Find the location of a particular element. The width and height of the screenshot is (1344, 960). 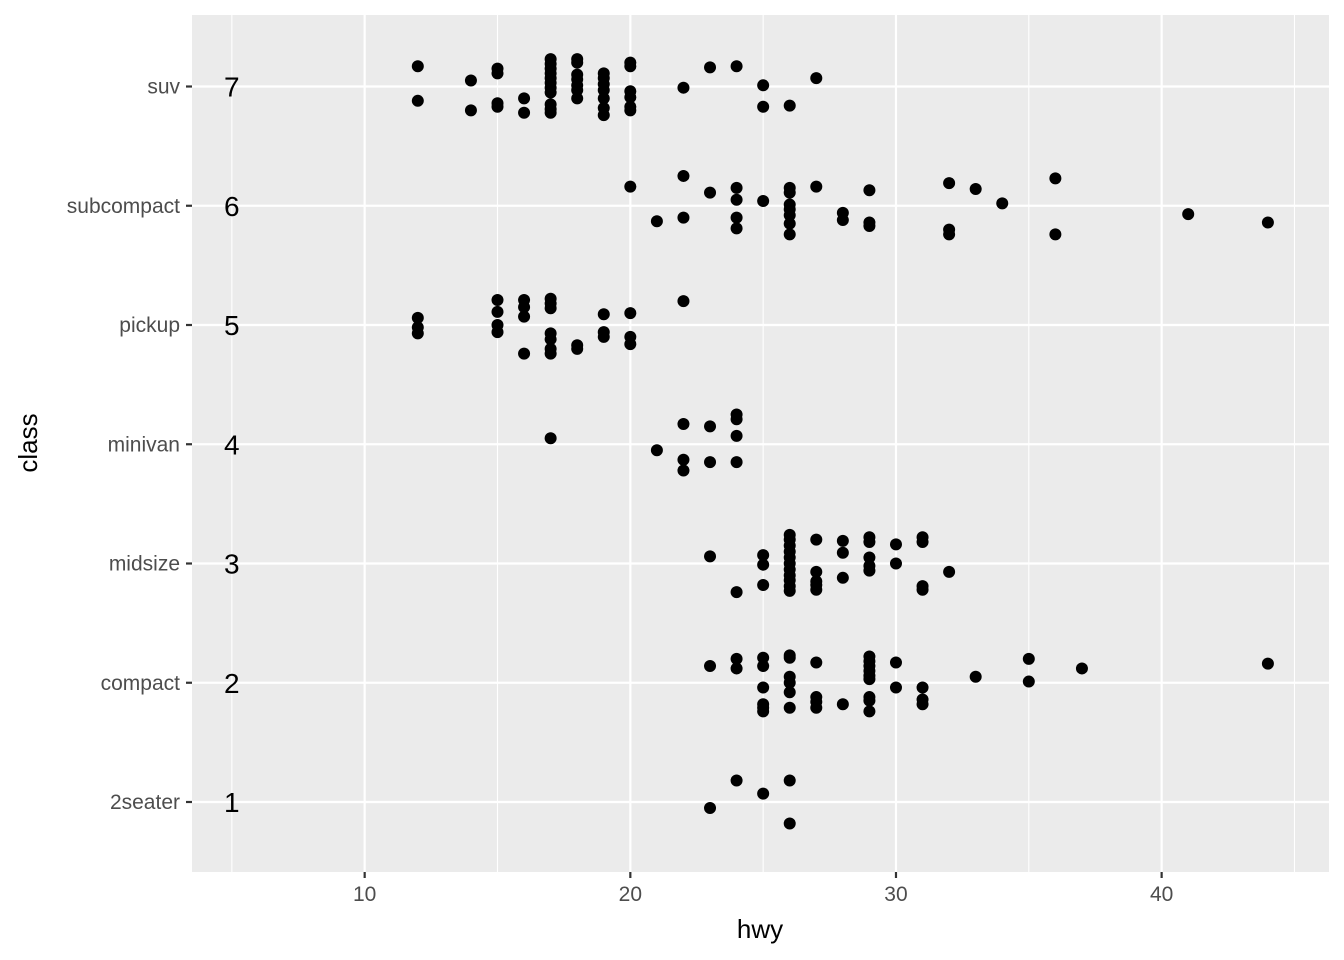

y-tick-label-suv: suv is located at coordinates (163, 87).